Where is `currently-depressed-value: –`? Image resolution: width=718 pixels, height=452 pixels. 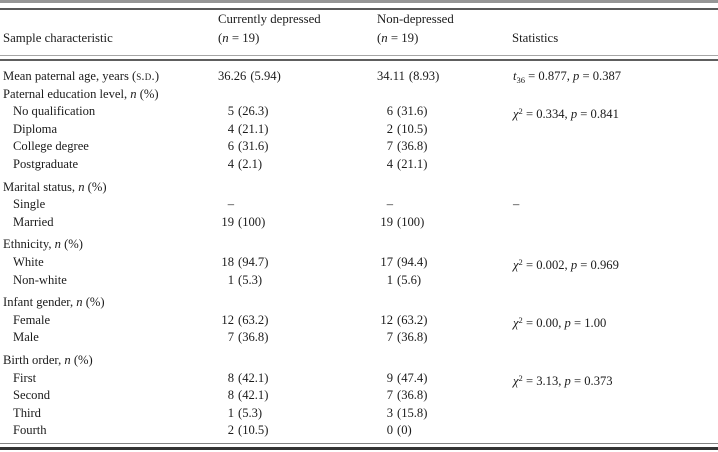
currently-depressed-value: – is located at coordinates (297, 205).